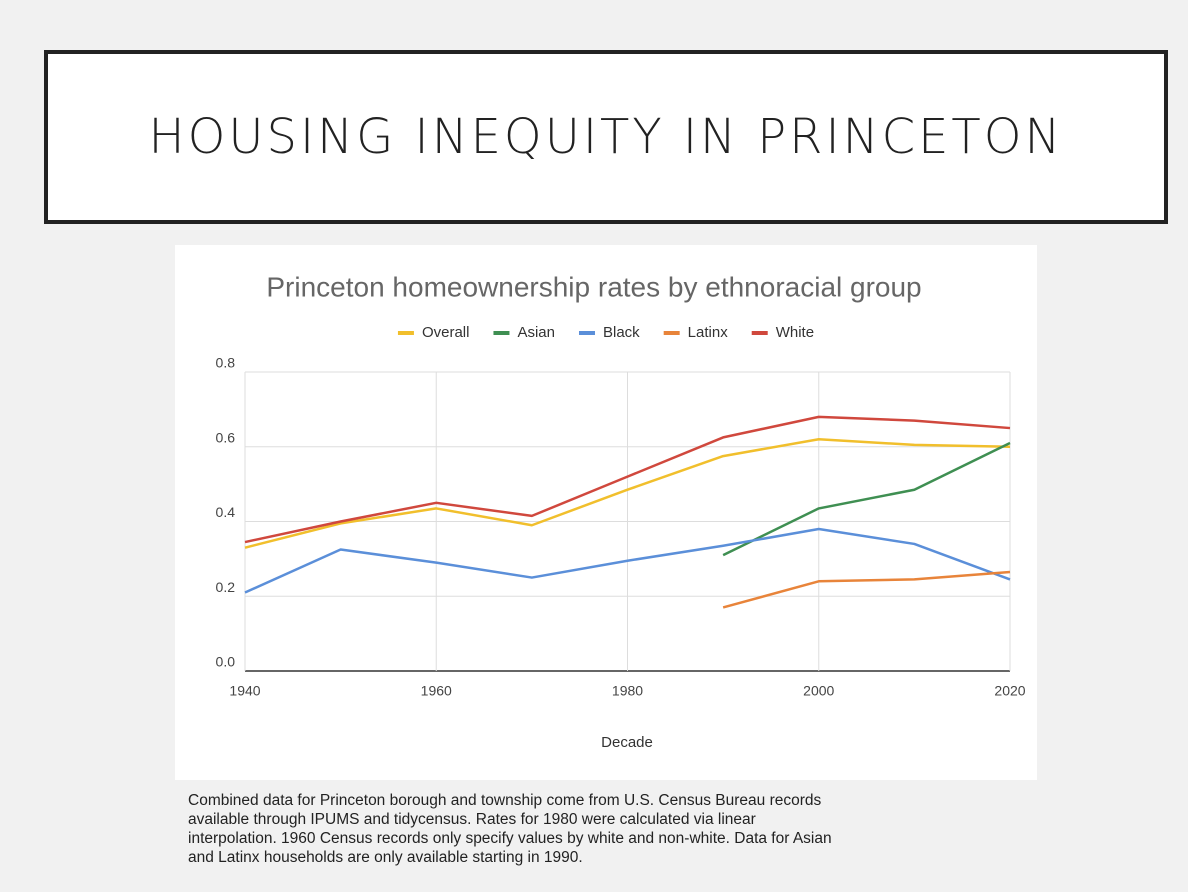 This screenshot has width=1188, height=892. I want to click on legend-label: Overall, so click(446, 332).